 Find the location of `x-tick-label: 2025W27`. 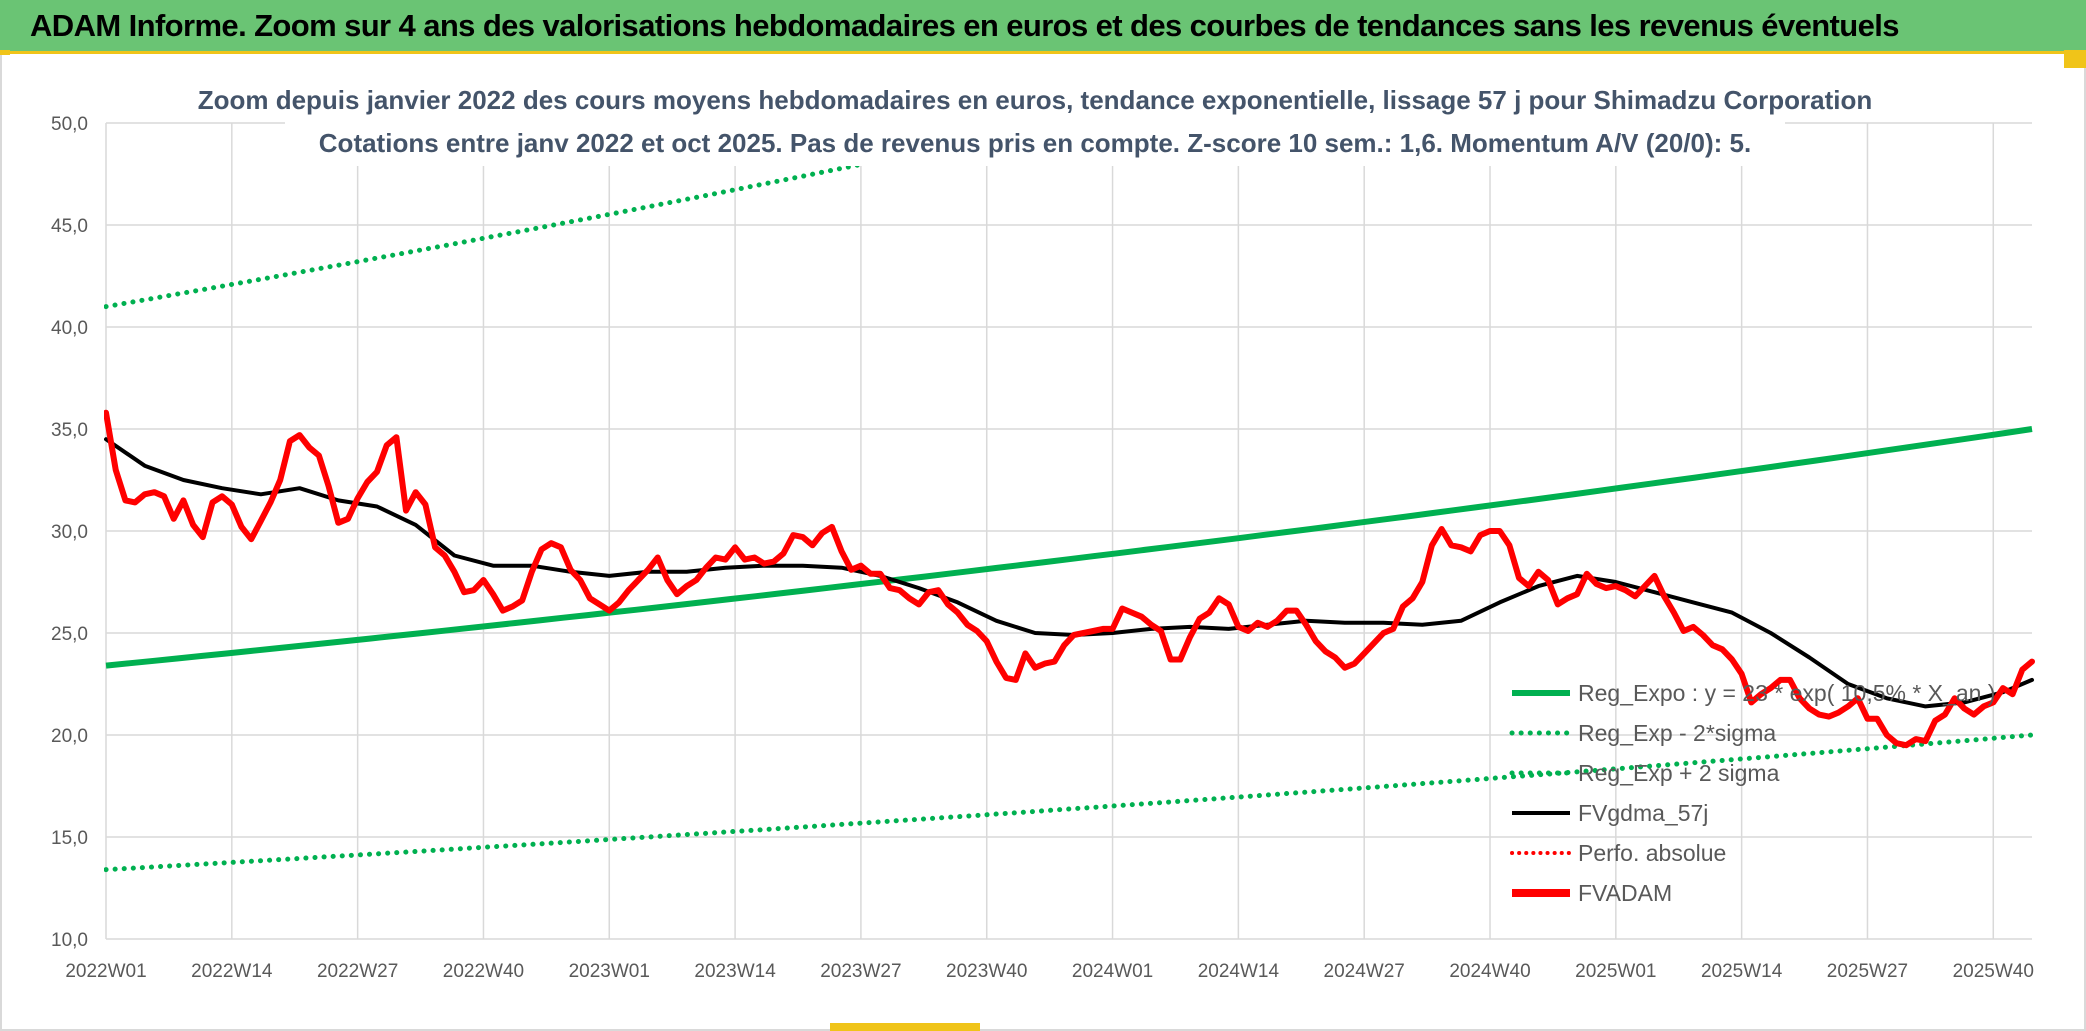

x-tick-label: 2025W27 is located at coordinates (1867, 971).